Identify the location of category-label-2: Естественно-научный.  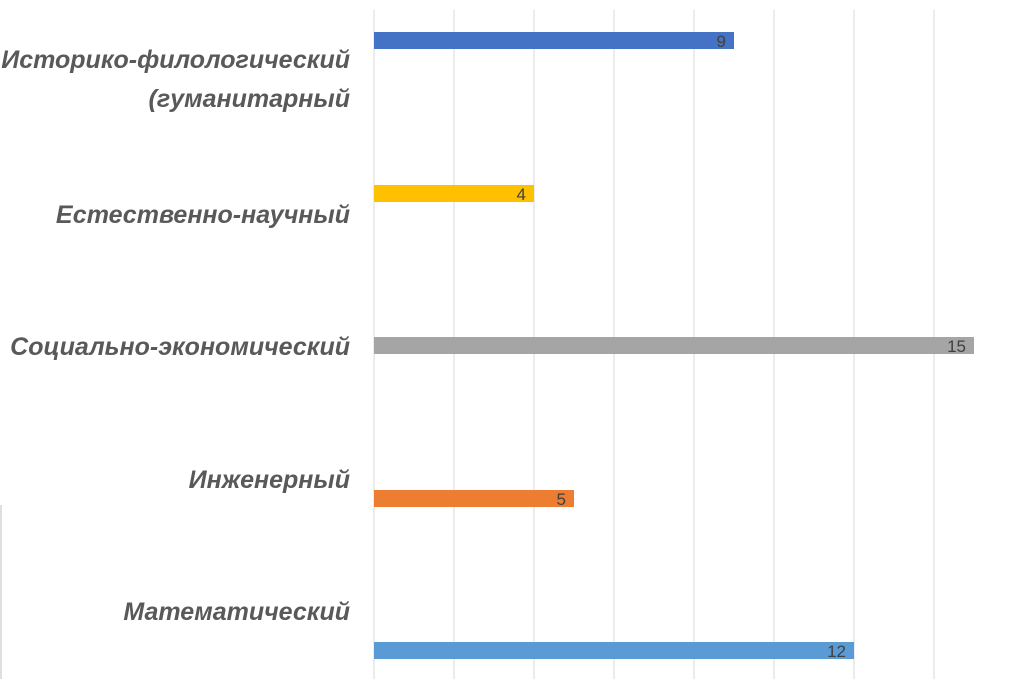
(203, 215).